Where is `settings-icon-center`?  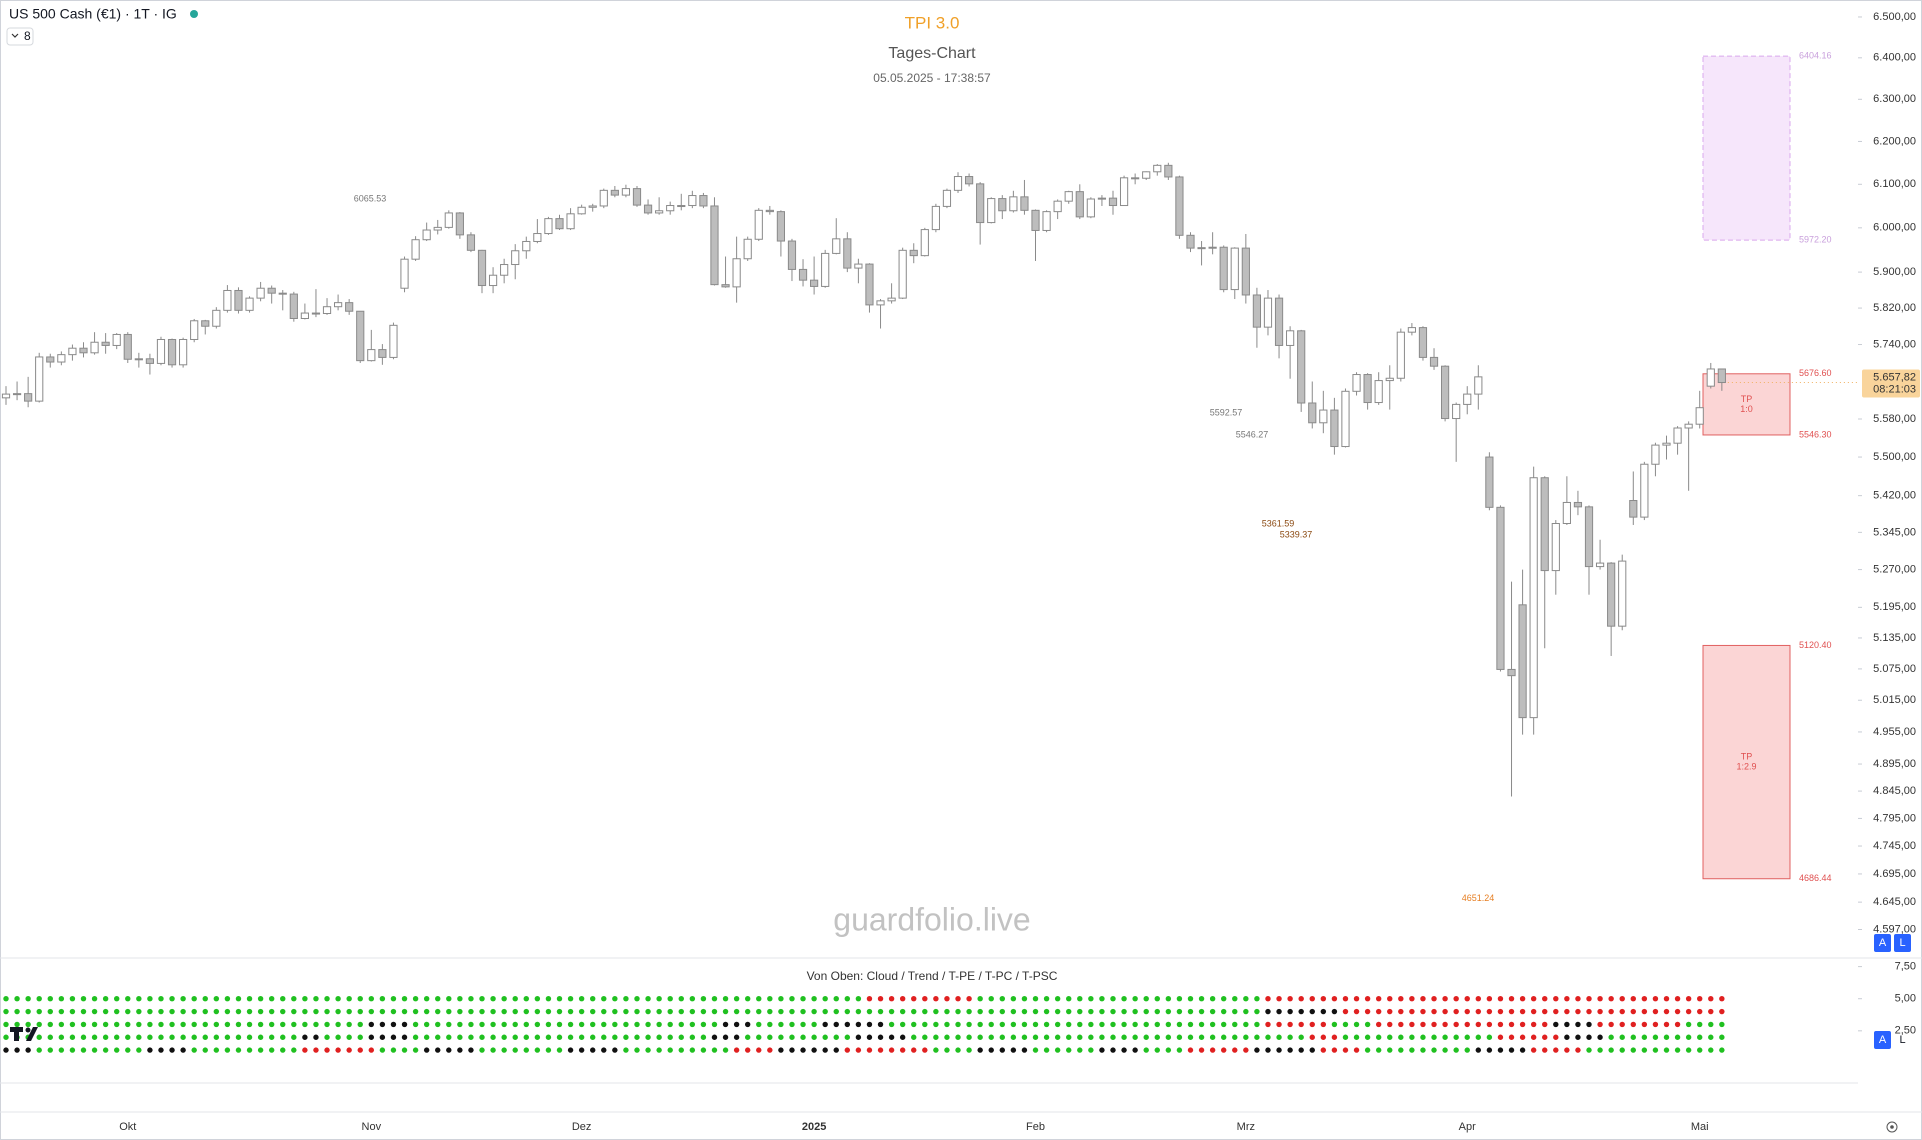
settings-icon-center is located at coordinates (1892, 1127).